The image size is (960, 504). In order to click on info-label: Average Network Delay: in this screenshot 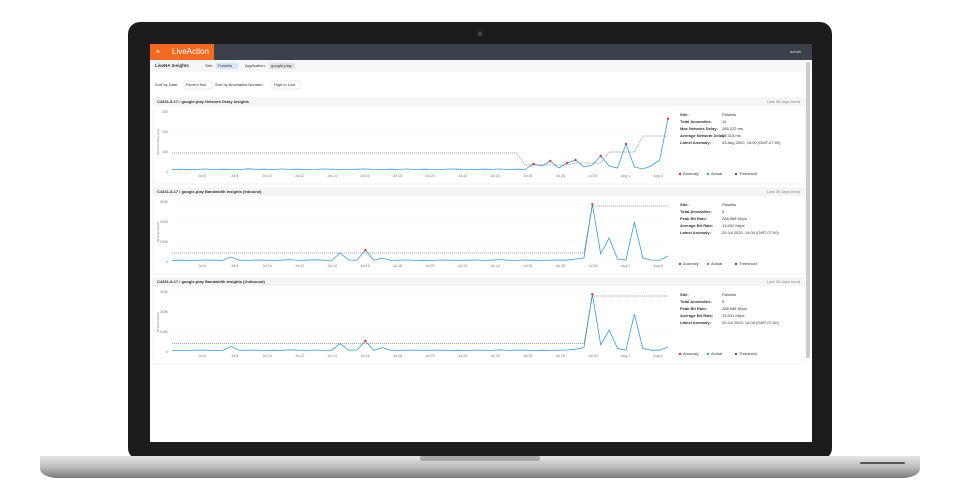, I will do `click(703, 135)`.